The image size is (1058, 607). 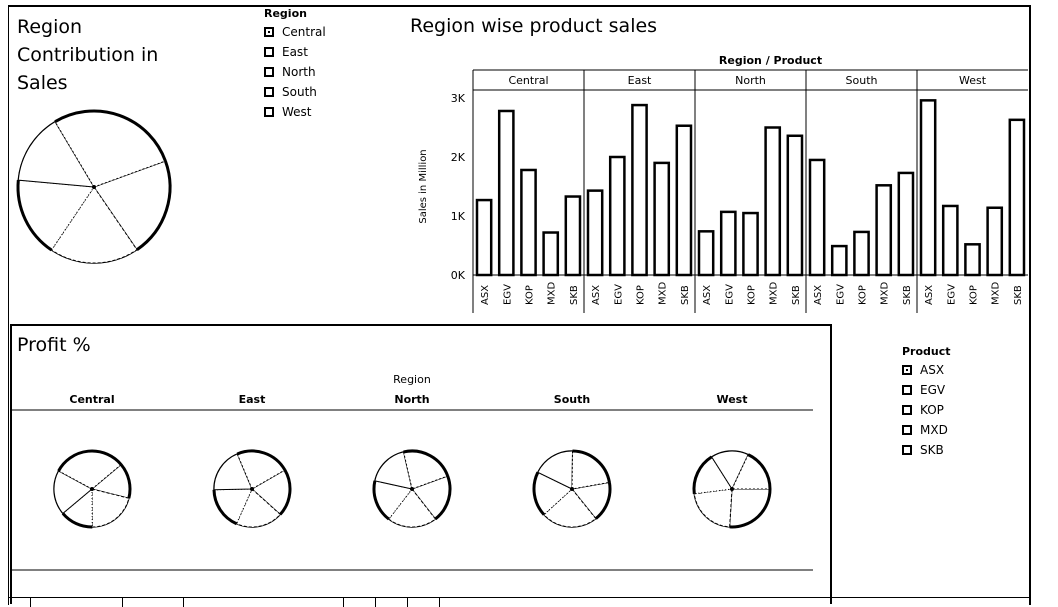 I want to click on product-legend-item-skb: SKB, so click(x=926, y=450).